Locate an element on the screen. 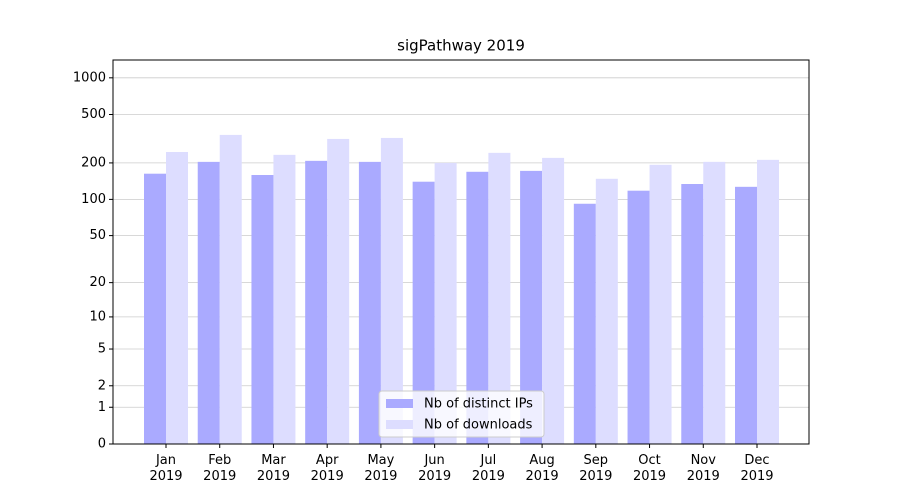  x-tick-label: Jul 2019 is located at coordinates (488, 468).